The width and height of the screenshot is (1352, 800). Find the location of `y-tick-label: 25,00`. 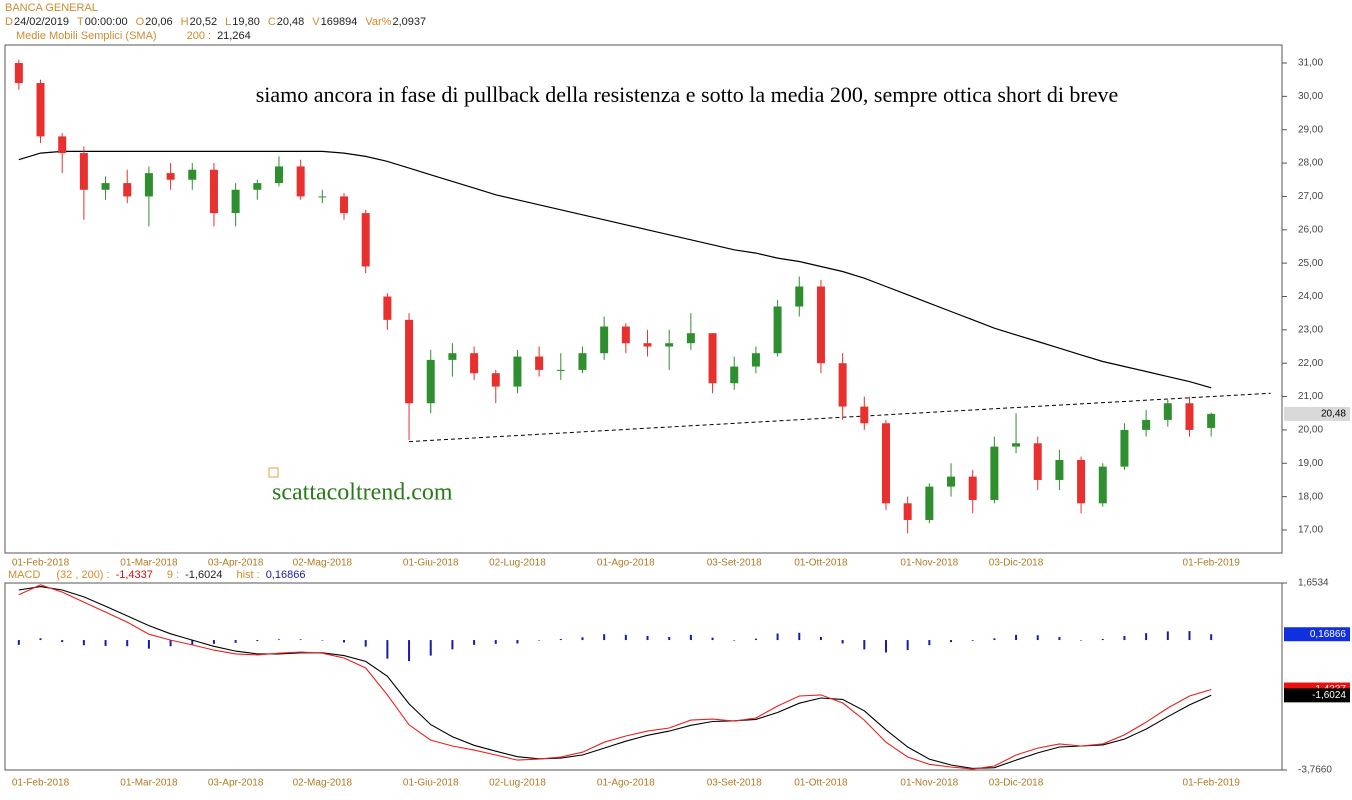

y-tick-label: 25,00 is located at coordinates (1310, 263).